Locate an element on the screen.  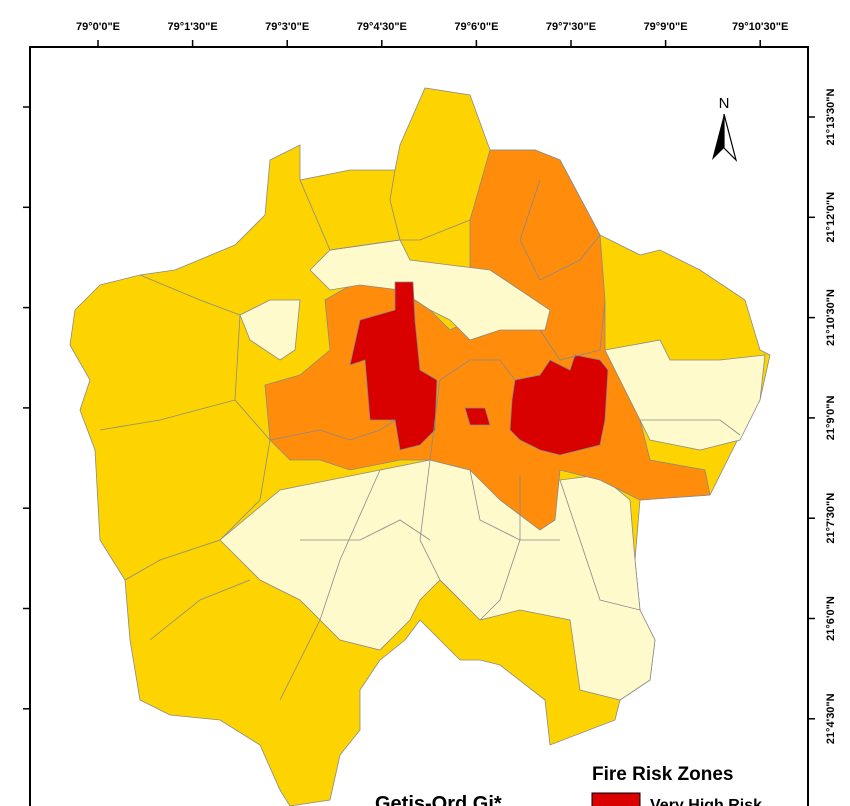
map-title: Getis-Ord Gi* is located at coordinates (438, 799).